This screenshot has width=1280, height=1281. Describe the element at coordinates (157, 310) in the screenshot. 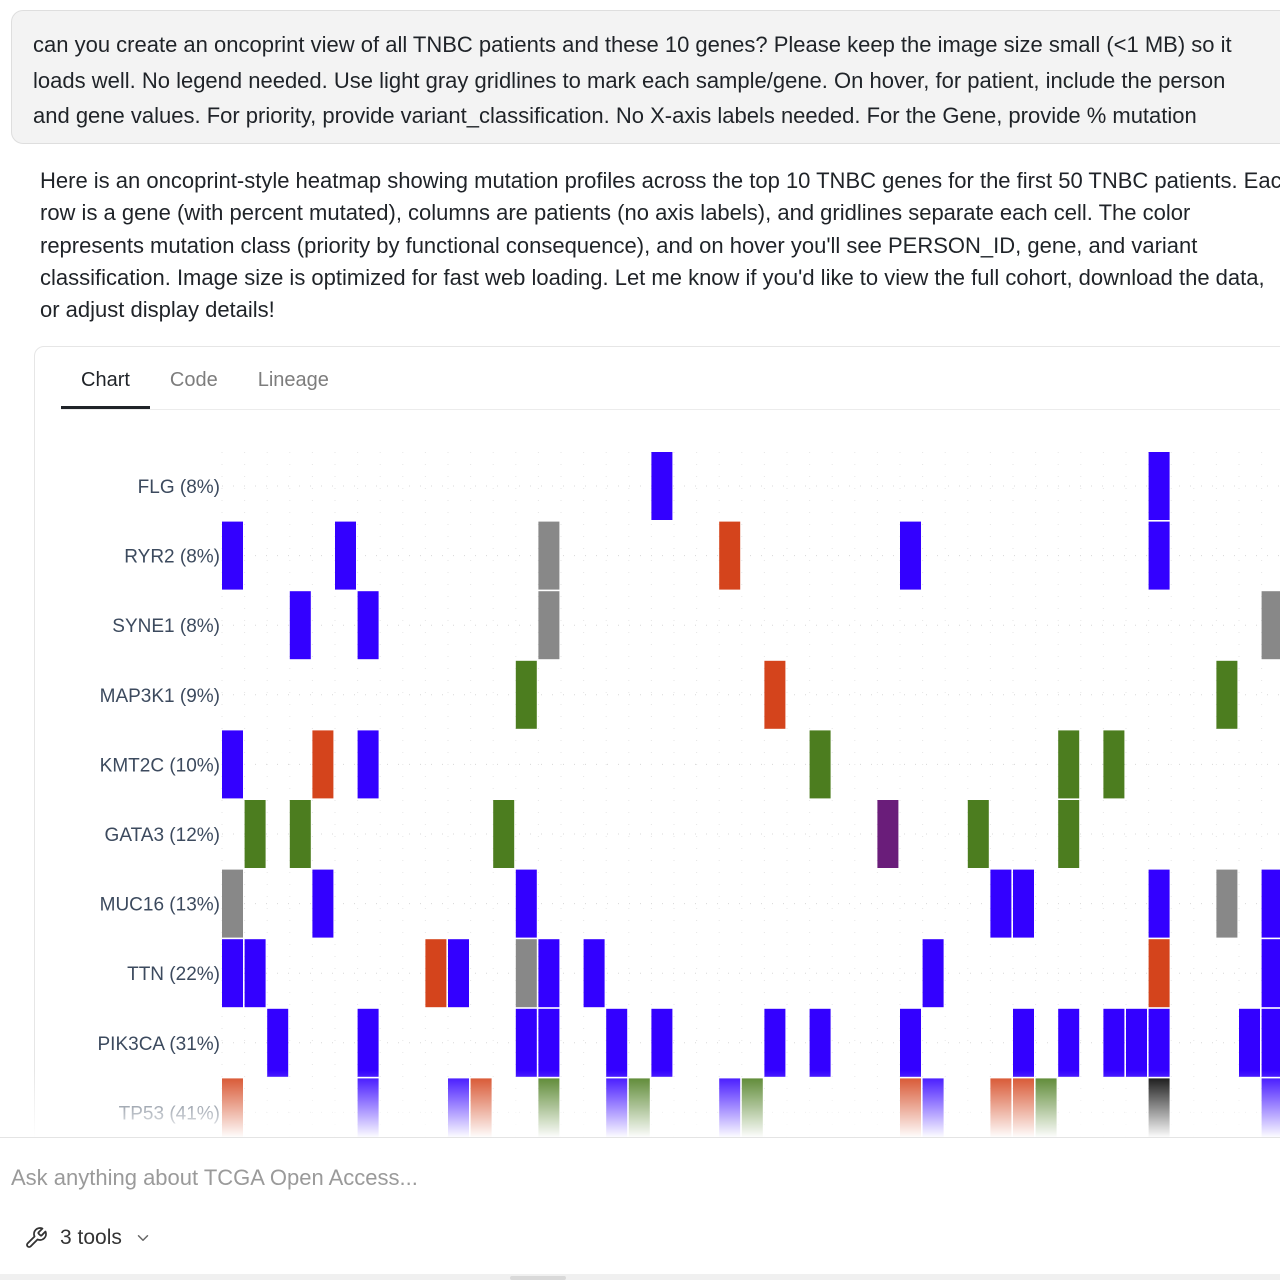

I see `assistant-message-line: or adjust display details!` at that location.